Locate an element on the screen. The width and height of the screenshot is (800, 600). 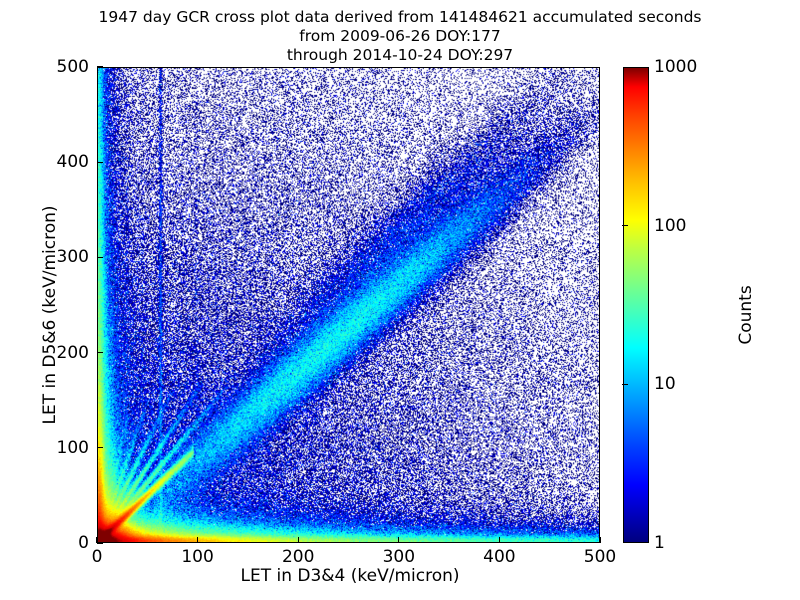
colorbar-label: Counts is located at coordinates (746, 315).